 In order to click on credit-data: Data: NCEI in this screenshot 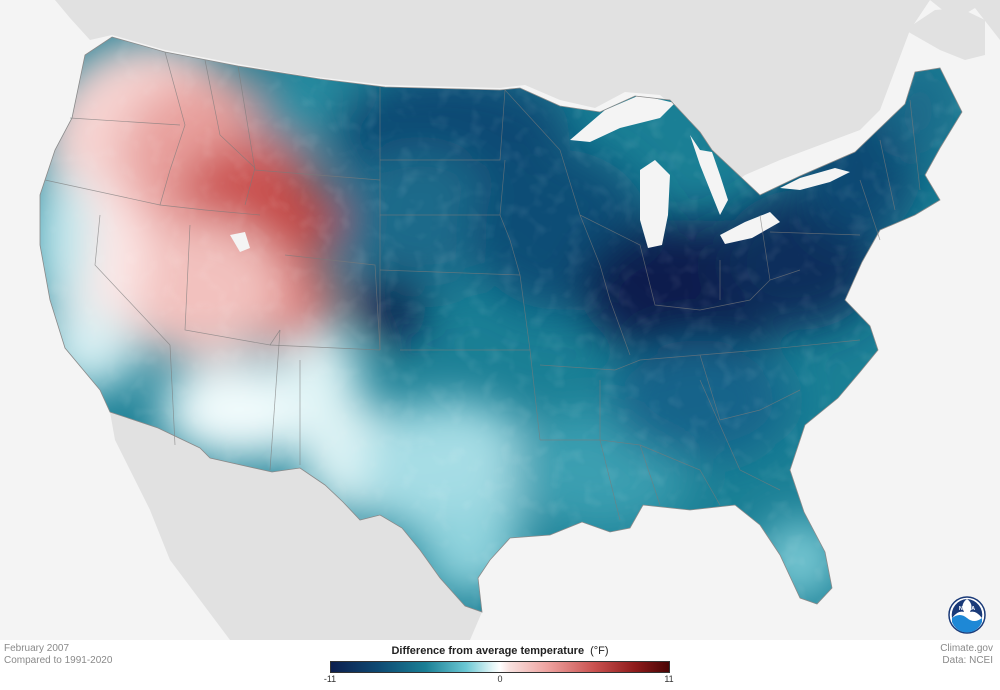, I will do `click(967, 660)`.